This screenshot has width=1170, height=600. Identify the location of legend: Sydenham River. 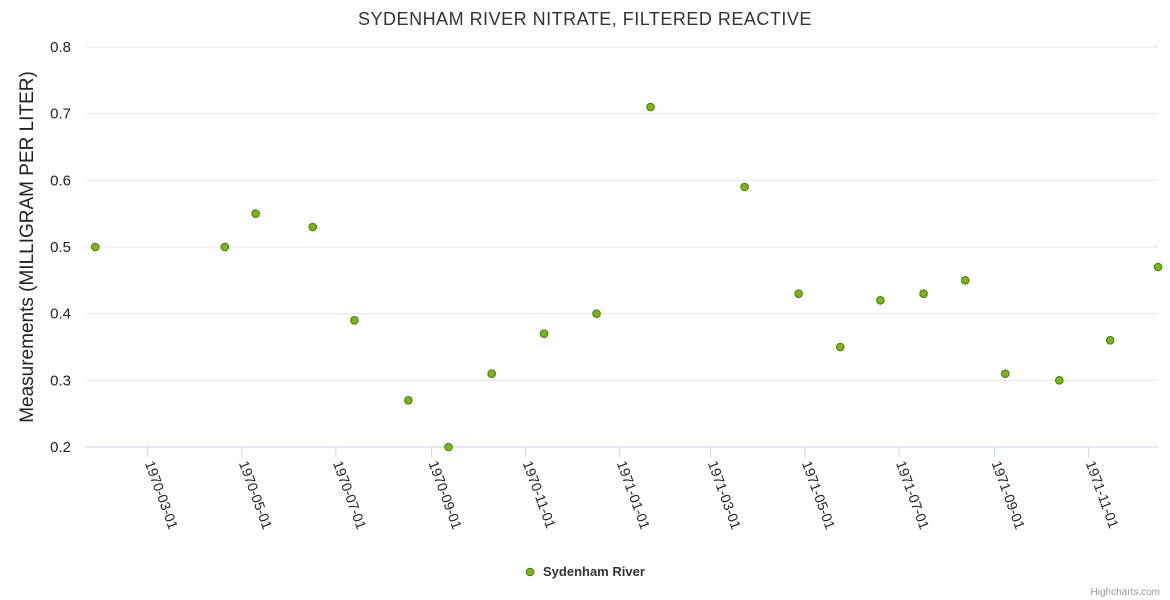
(585, 571).